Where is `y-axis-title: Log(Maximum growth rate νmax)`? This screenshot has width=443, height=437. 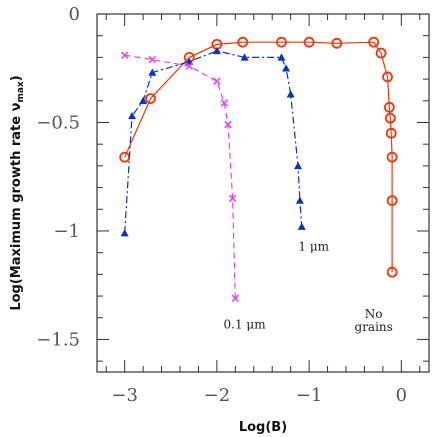 y-axis-title: Log(Maximum growth rate νmax) is located at coordinates (17, 192).